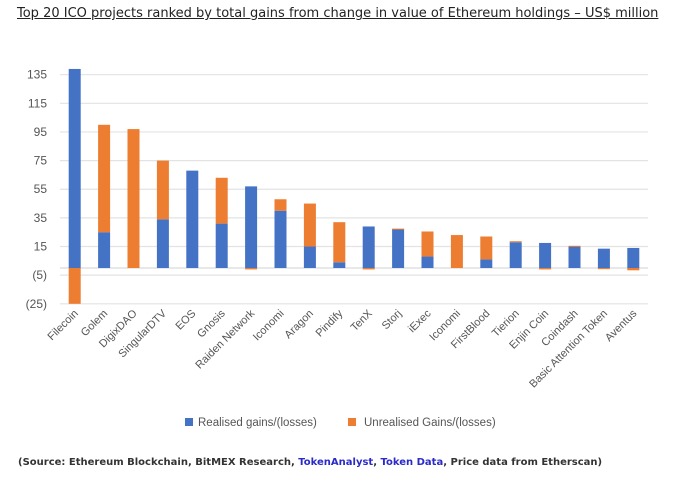 This screenshot has height=483, width=680. I want to click on x-tick-label: EOS, so click(186, 320).